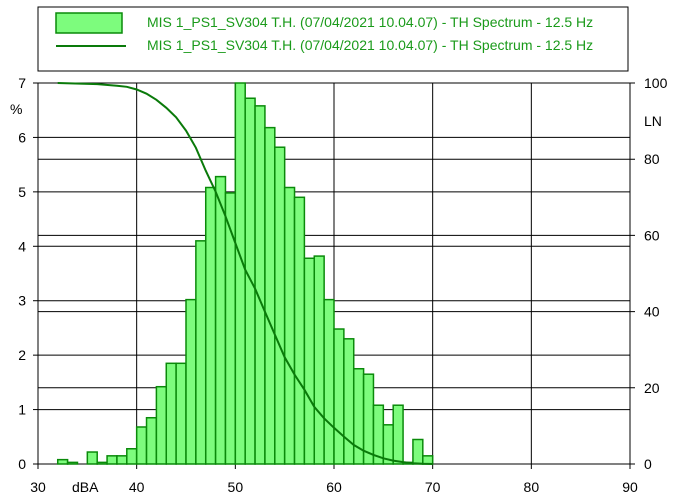  Describe the element at coordinates (22, 464) in the screenshot. I see `y-left-tick-label: 0` at that location.